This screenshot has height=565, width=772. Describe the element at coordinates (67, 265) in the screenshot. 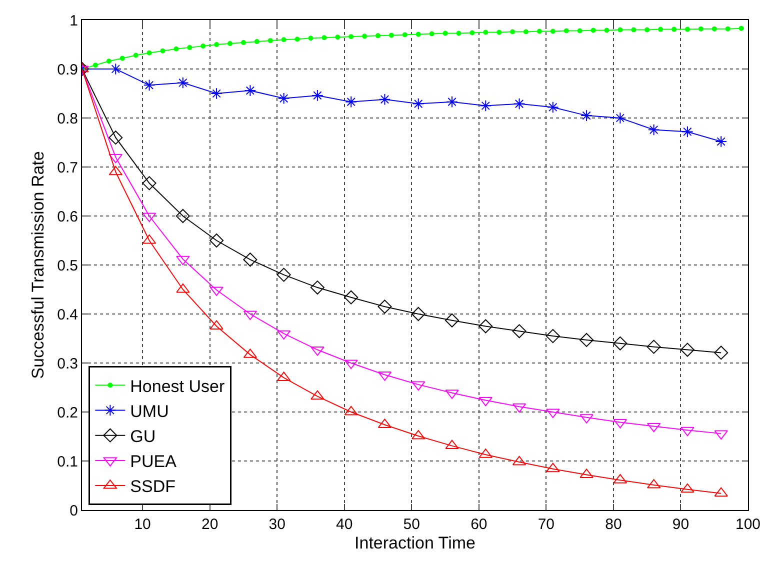

I see `y-tick-label: 0.5` at that location.